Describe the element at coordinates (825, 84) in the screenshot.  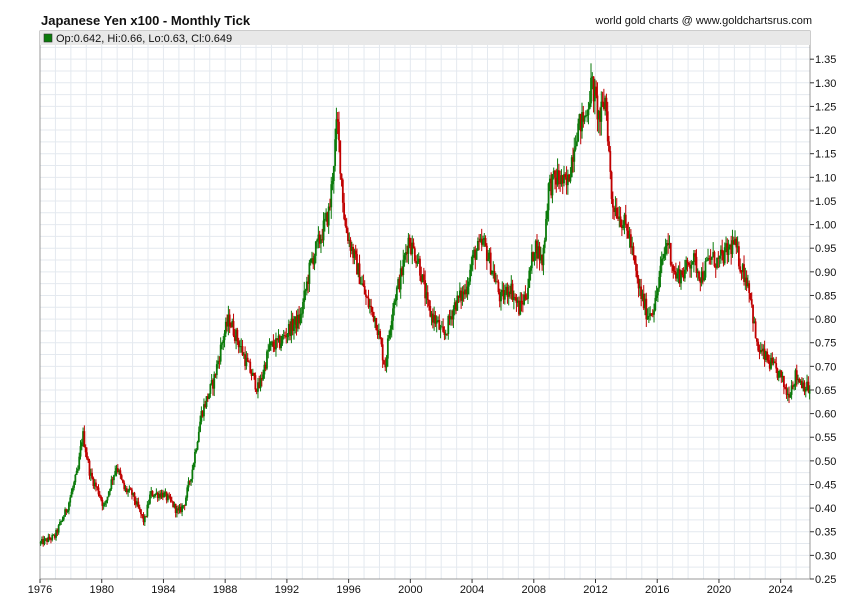
I see `y-tick-label: 1.30` at that location.